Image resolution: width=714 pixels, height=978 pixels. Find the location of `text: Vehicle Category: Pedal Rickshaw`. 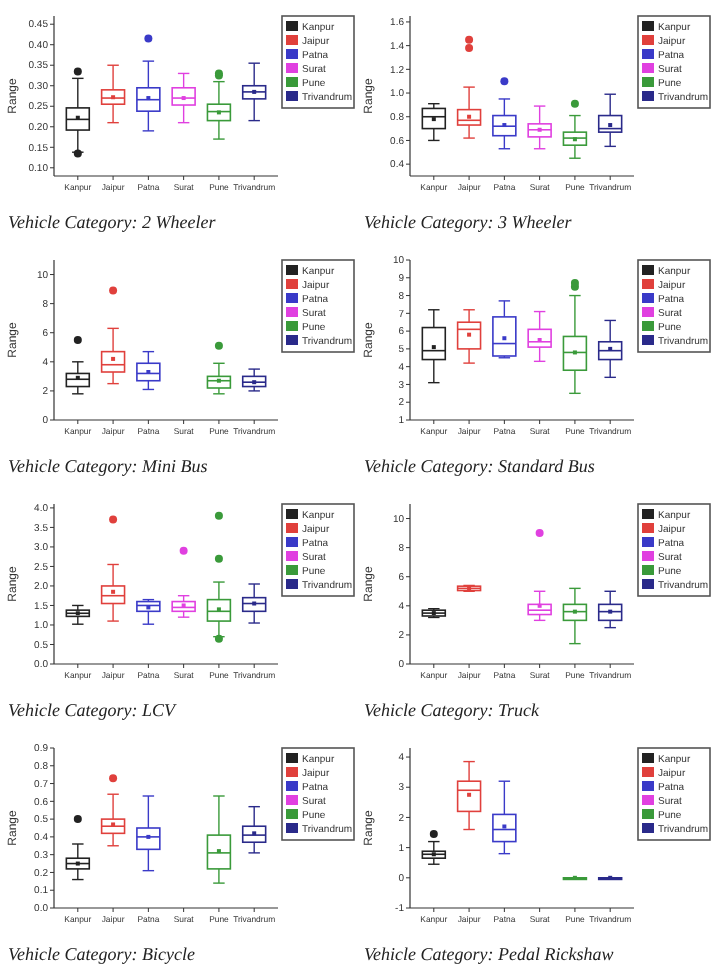

text: Vehicle Category: Pedal Rickshaw is located at coordinates (489, 954).